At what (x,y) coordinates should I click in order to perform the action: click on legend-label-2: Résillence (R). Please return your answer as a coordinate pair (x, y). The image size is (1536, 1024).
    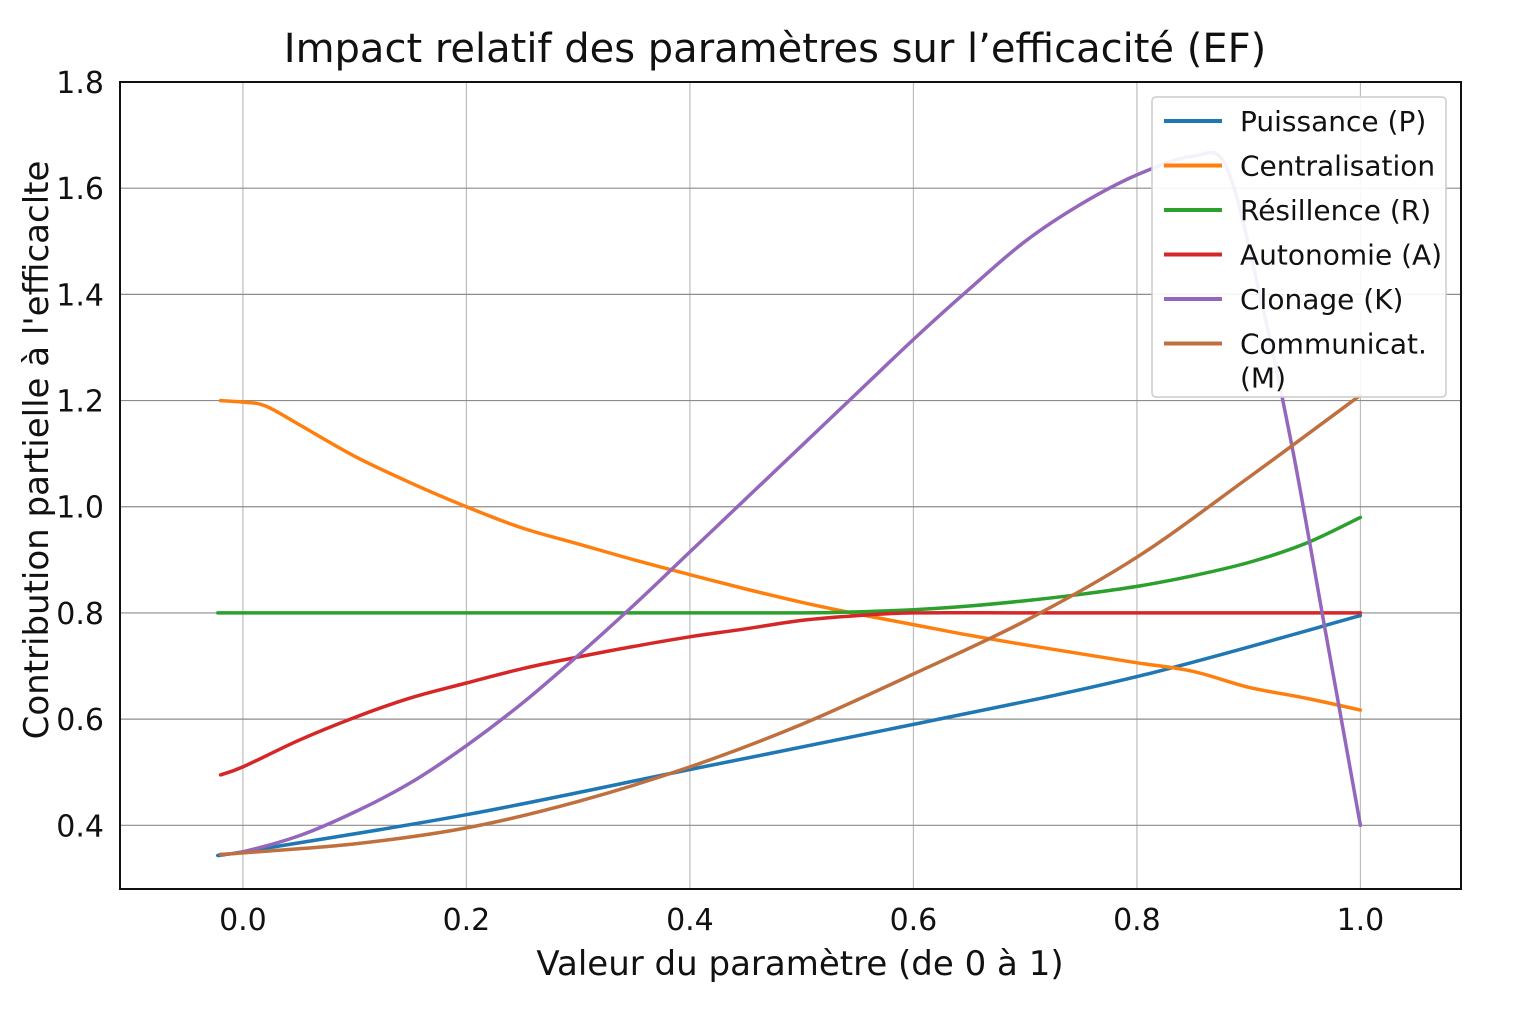
    Looking at the image, I should click on (1335, 210).